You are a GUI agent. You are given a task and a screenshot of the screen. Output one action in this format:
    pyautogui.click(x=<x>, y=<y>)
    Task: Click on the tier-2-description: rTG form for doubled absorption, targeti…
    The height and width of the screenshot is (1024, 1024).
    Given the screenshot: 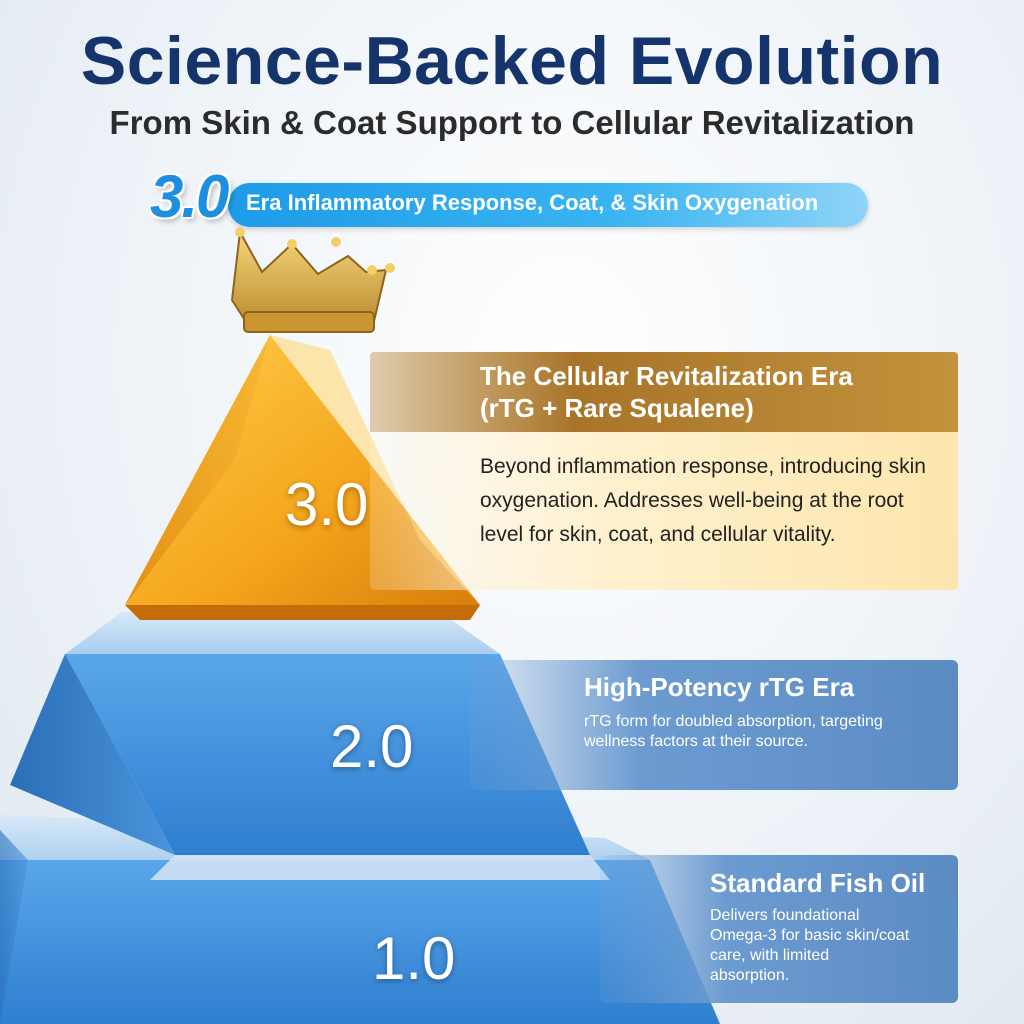 What is the action you would take?
    pyautogui.click(x=733, y=731)
    